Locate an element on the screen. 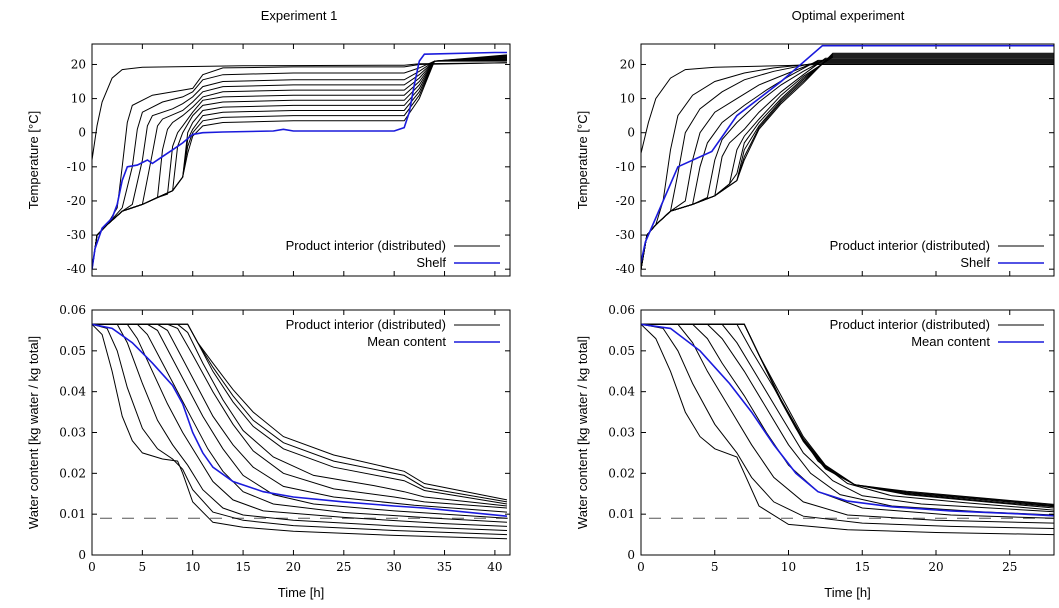 Image resolution: width=1059 pixels, height=608 pixels. x-tick-label: 35 is located at coordinates (444, 567).